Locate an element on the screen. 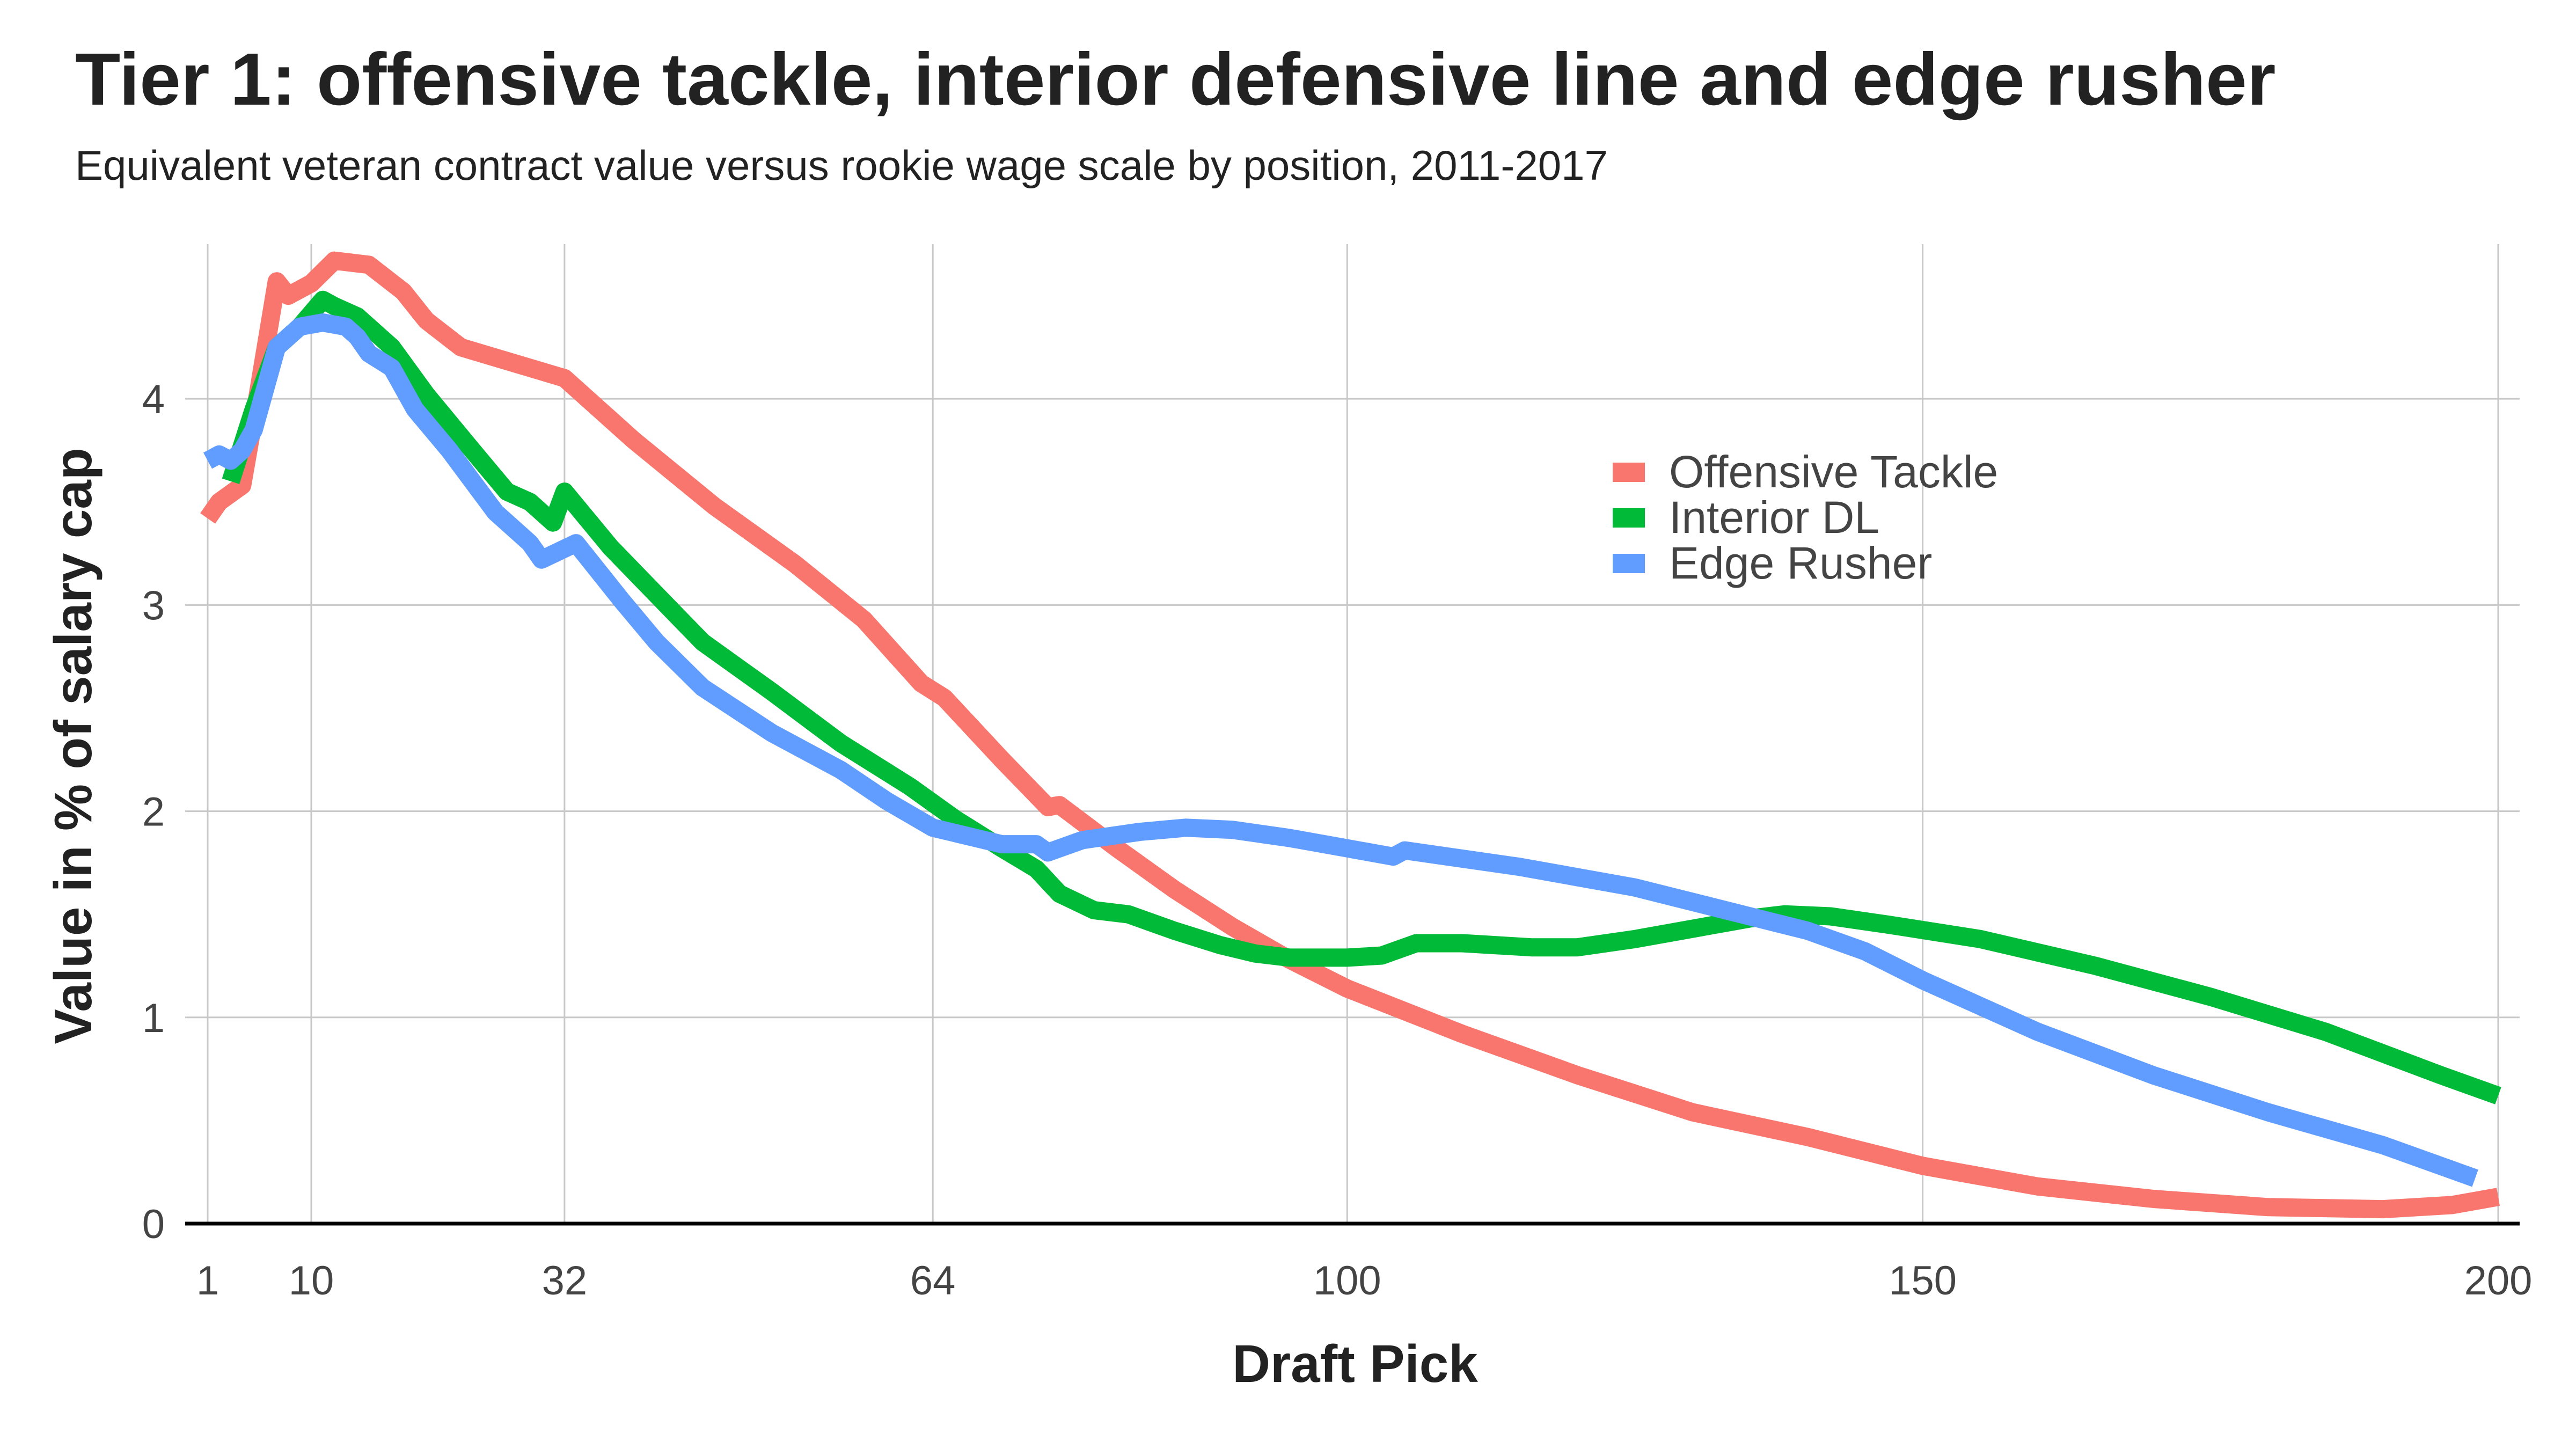  x-tick-label: 150 is located at coordinates (1923, 1281).